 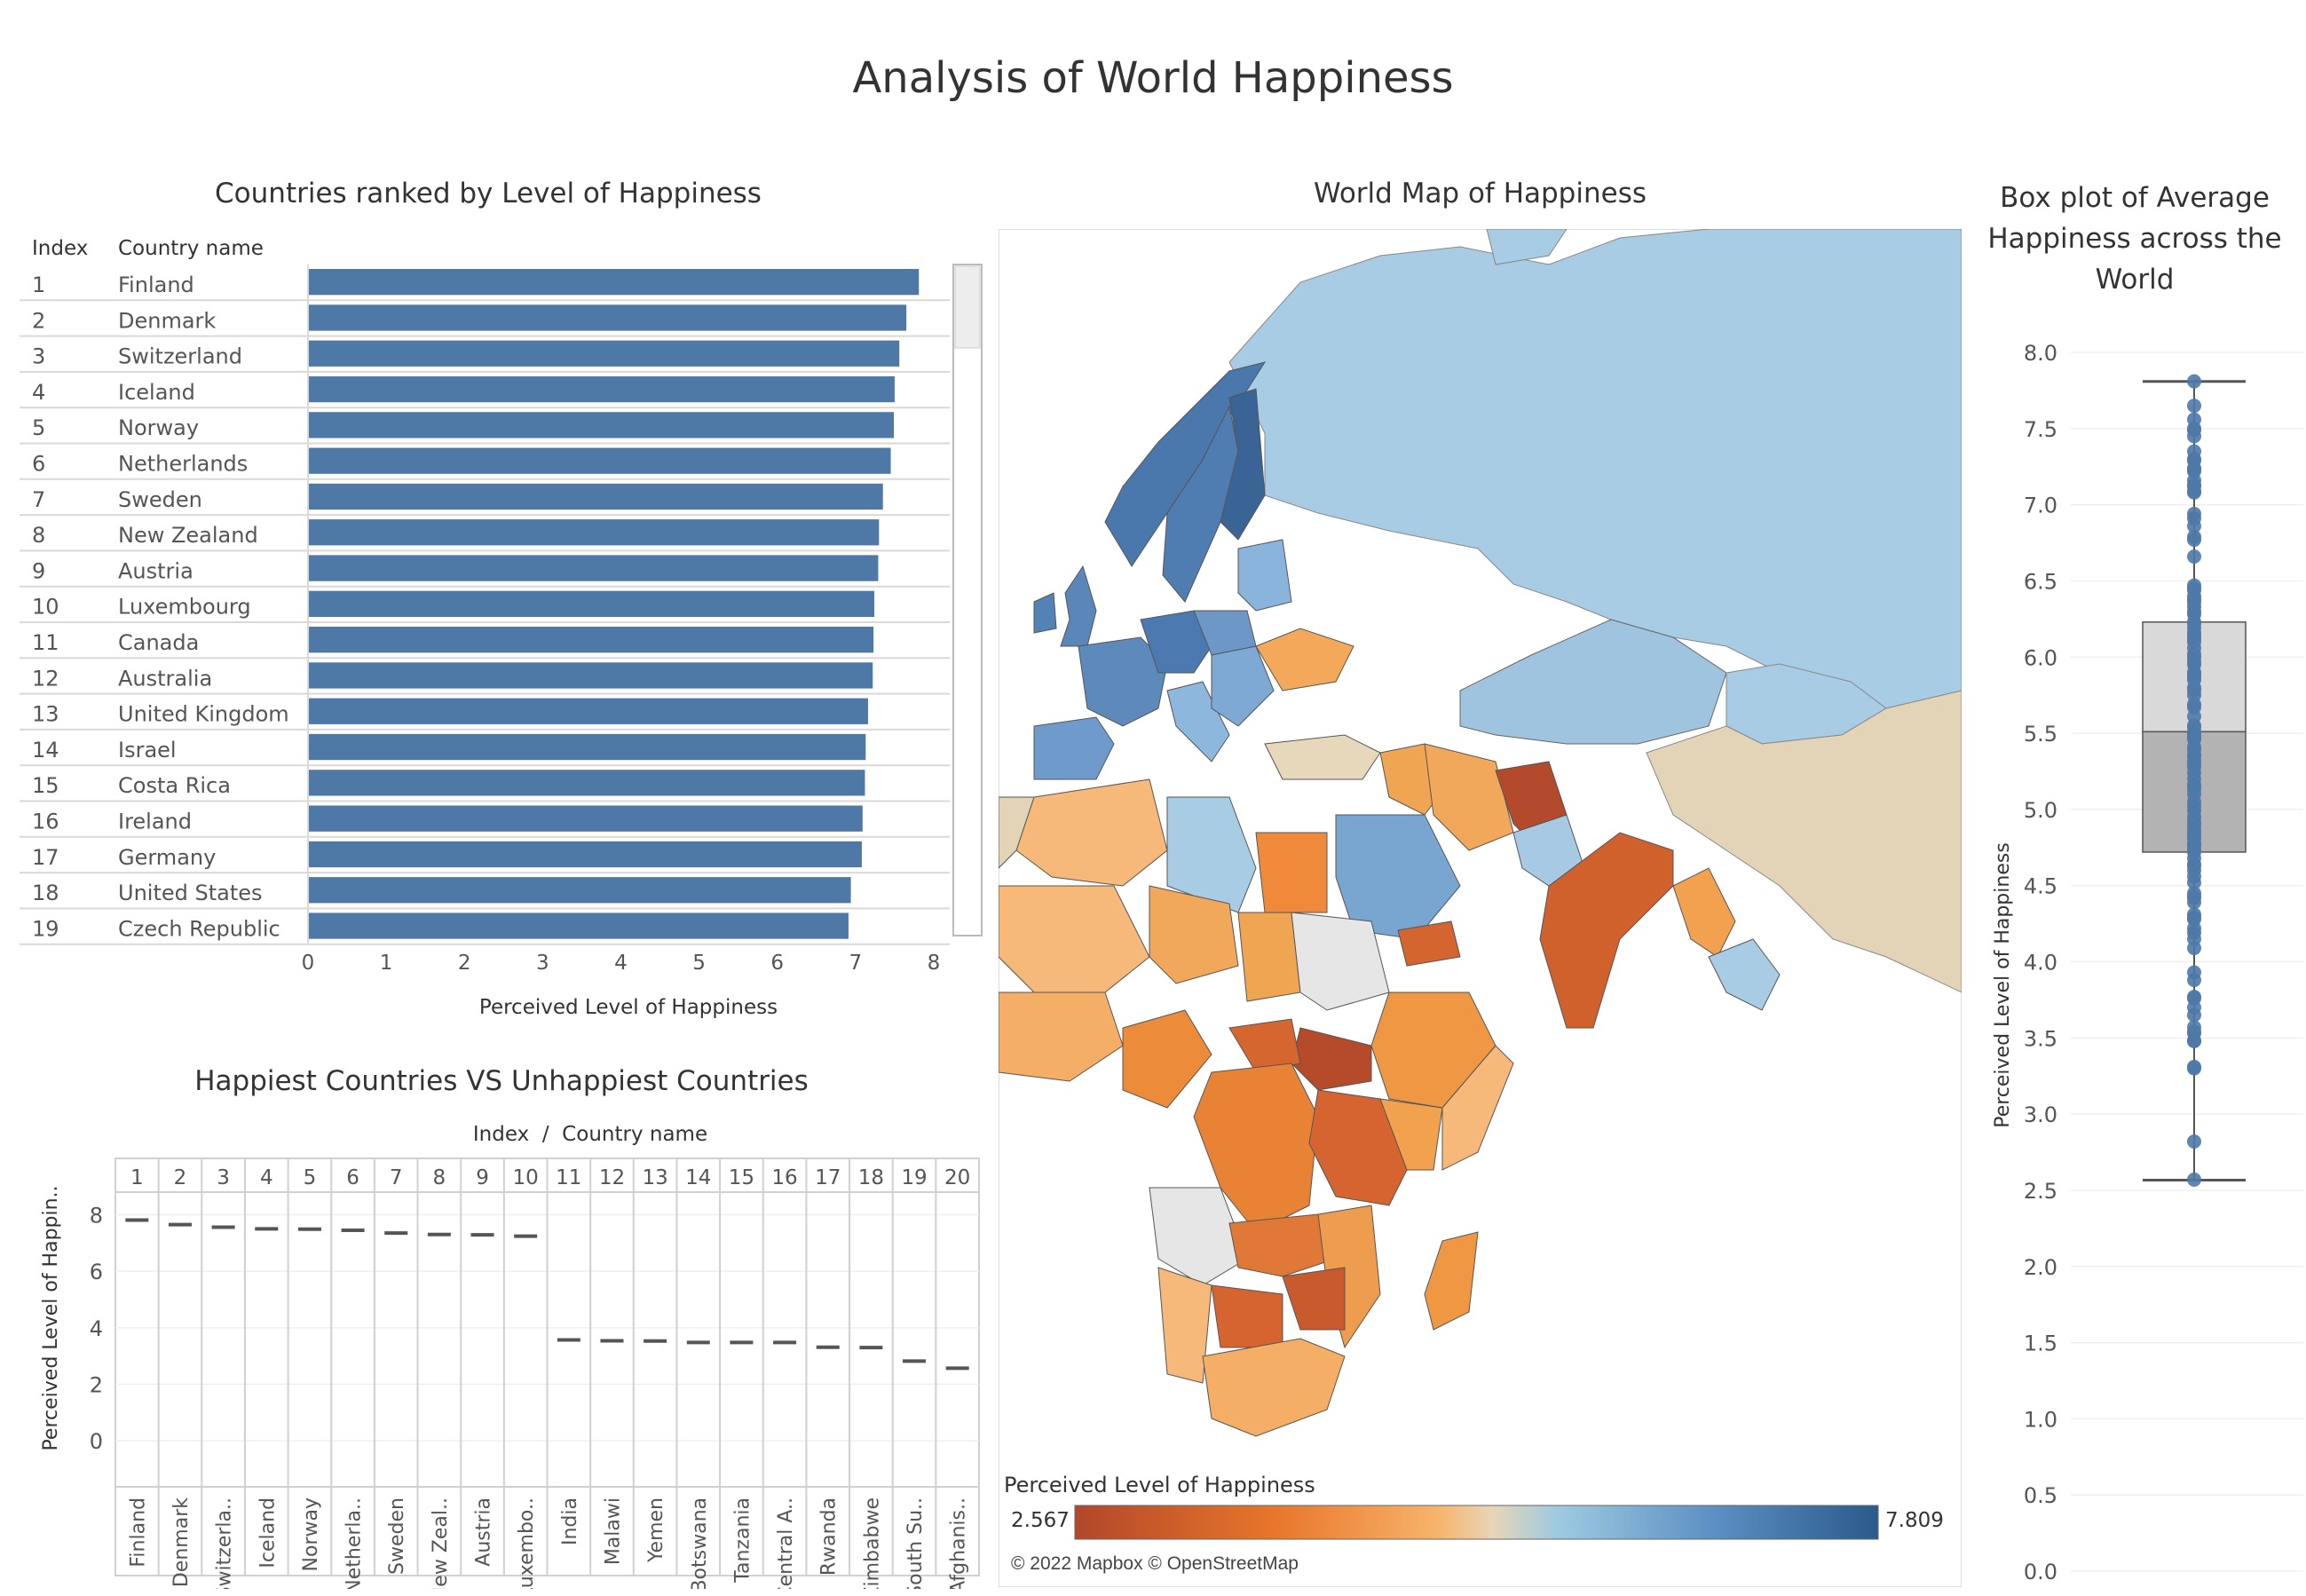 I want to click on zimbabwe-region, so click(x=1314, y=1299).